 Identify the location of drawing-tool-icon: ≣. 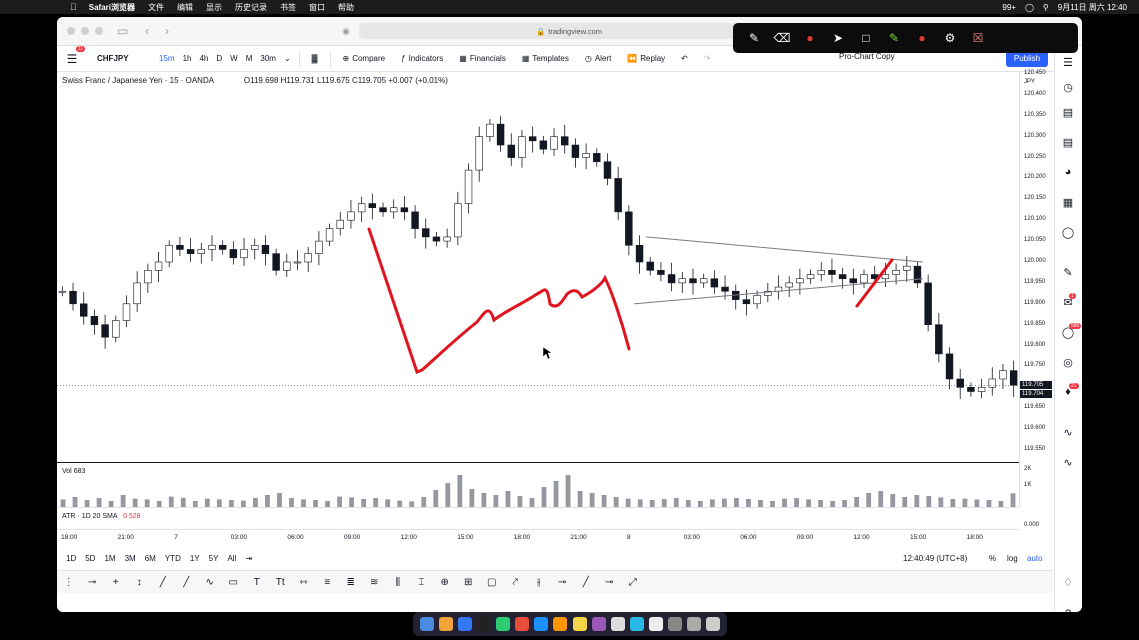
(350, 582).